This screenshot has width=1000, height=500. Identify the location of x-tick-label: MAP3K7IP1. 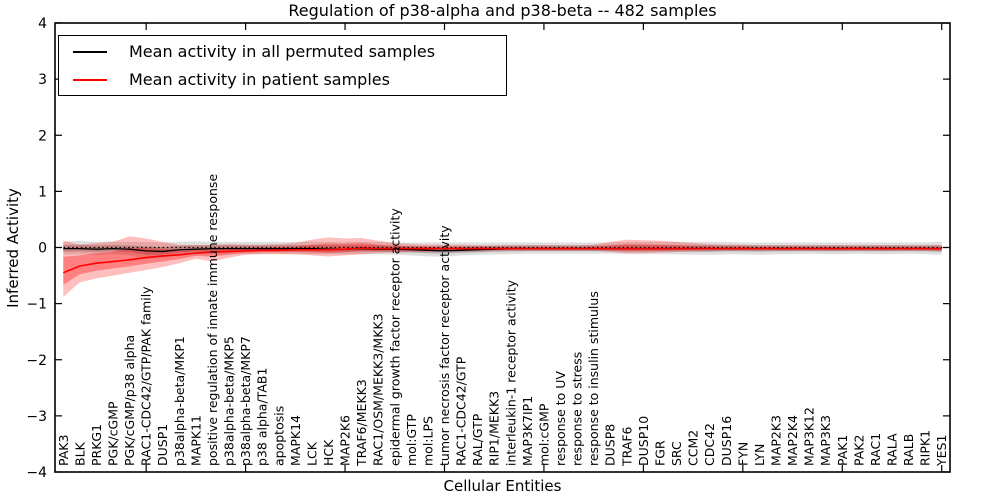
(527, 431).